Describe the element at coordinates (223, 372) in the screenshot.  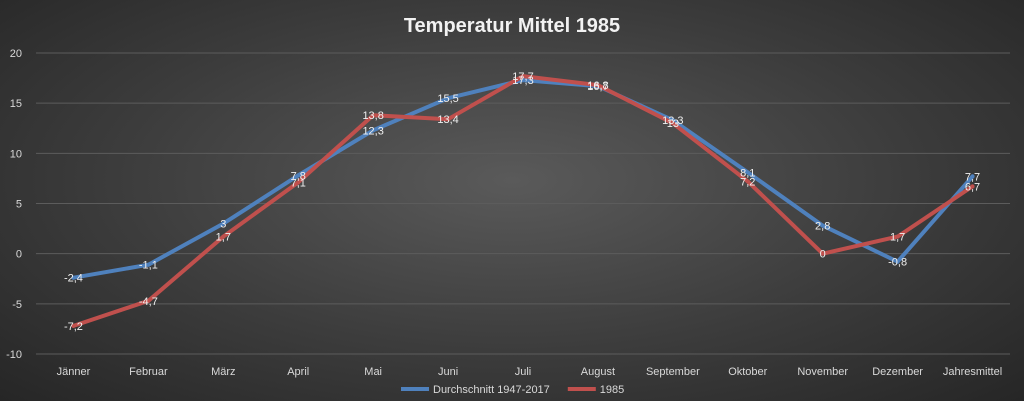
I see `x-tick-label: März` at that location.